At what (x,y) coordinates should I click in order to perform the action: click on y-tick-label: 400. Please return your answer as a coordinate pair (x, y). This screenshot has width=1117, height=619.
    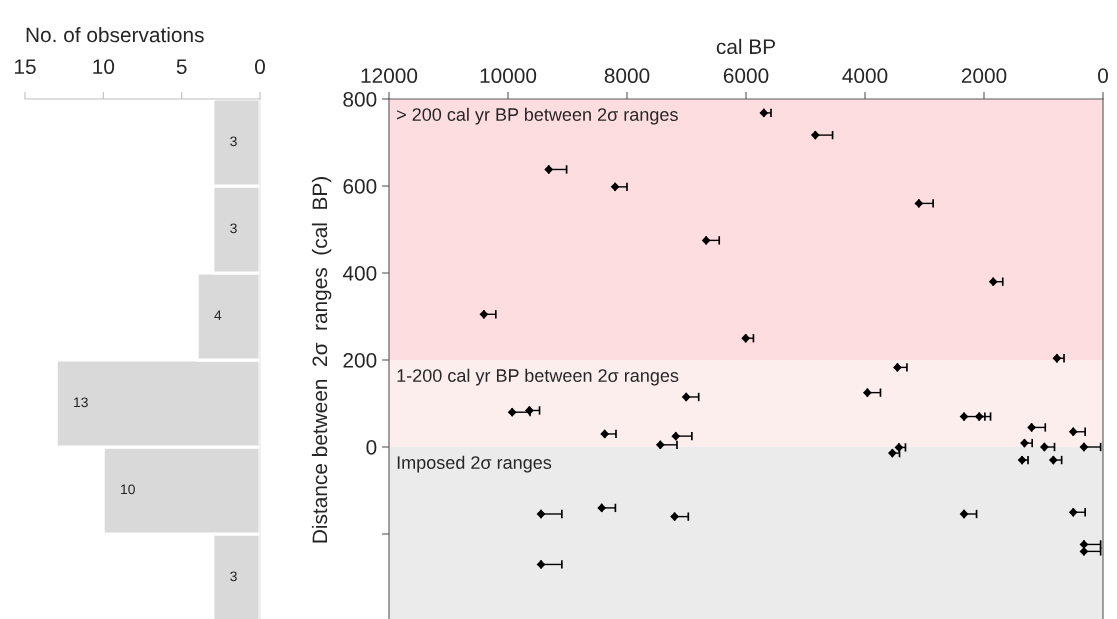
    Looking at the image, I should click on (359, 273).